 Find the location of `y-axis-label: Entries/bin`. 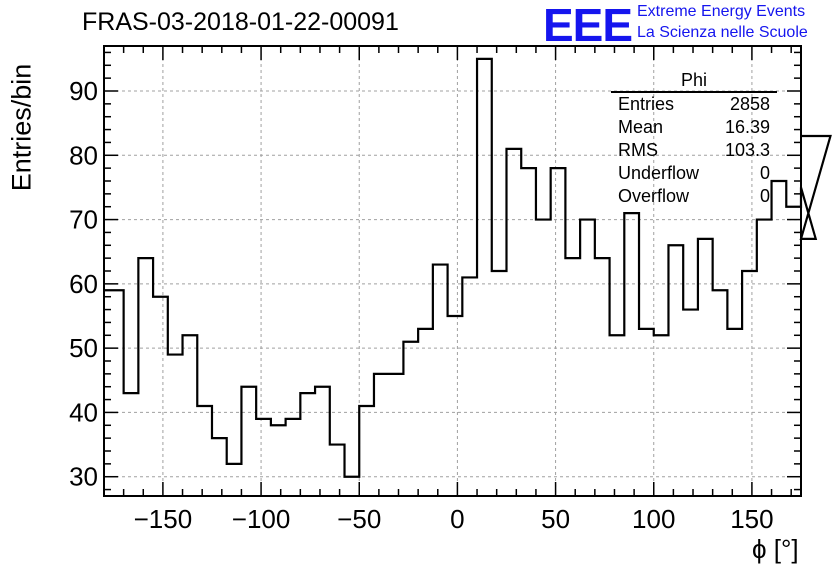

y-axis-label: Entries/bin is located at coordinates (21, 127).